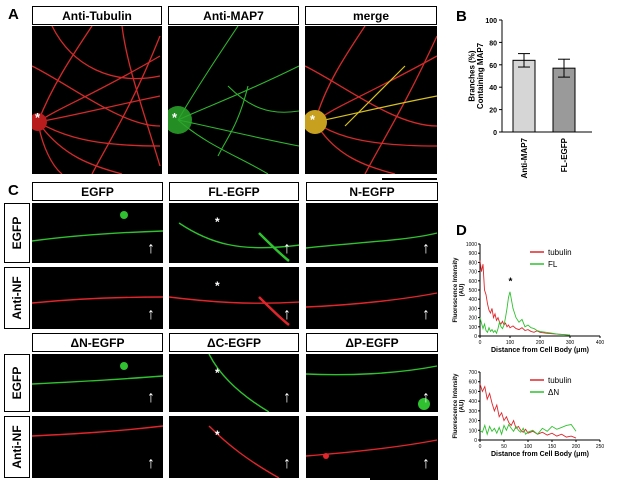 The height and width of the screenshot is (484, 617). Describe the element at coordinates (97, 15) in the screenshot. I see `header-anti-tubulin: Anti-Tubulin` at that location.